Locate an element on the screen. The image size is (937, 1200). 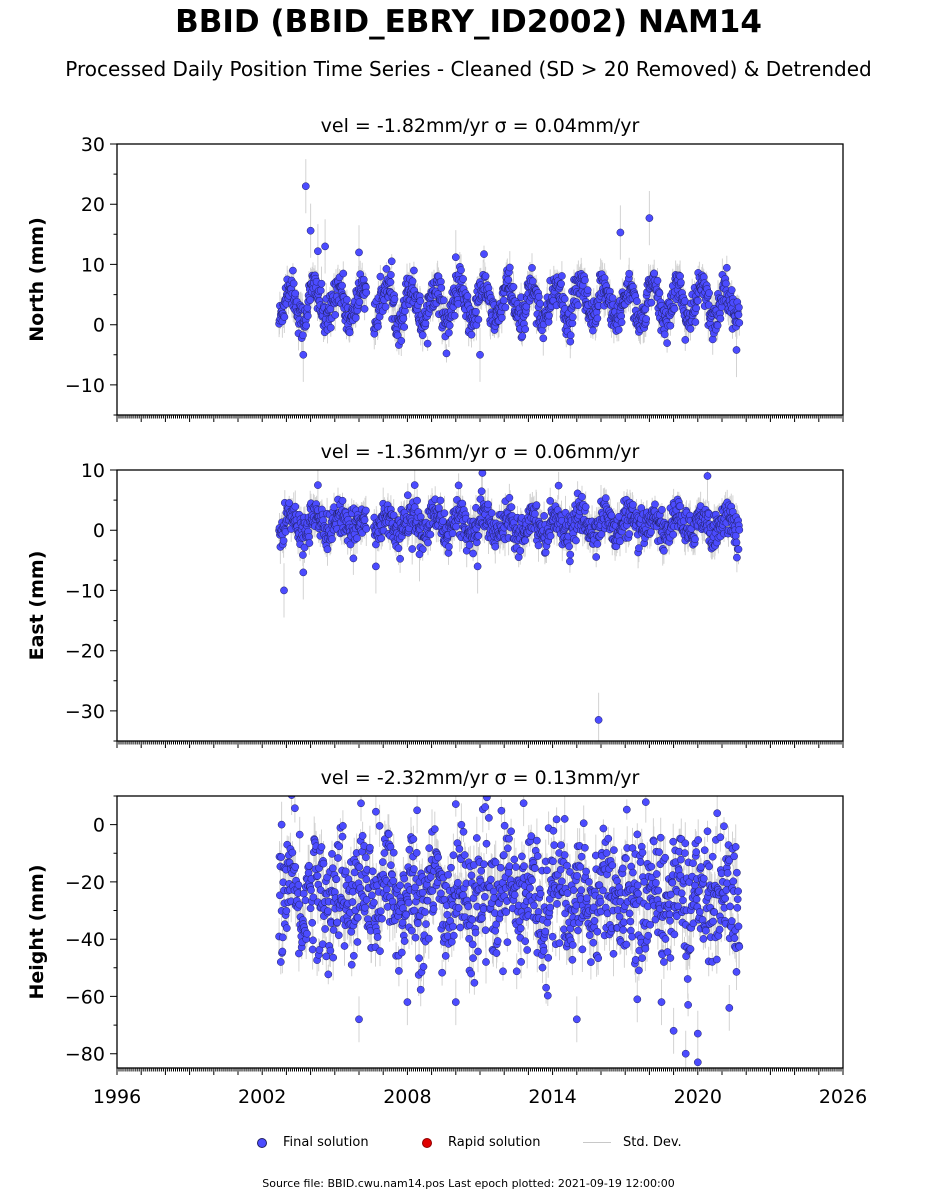
y-tick-label: −20 is located at coordinates (85, 652).